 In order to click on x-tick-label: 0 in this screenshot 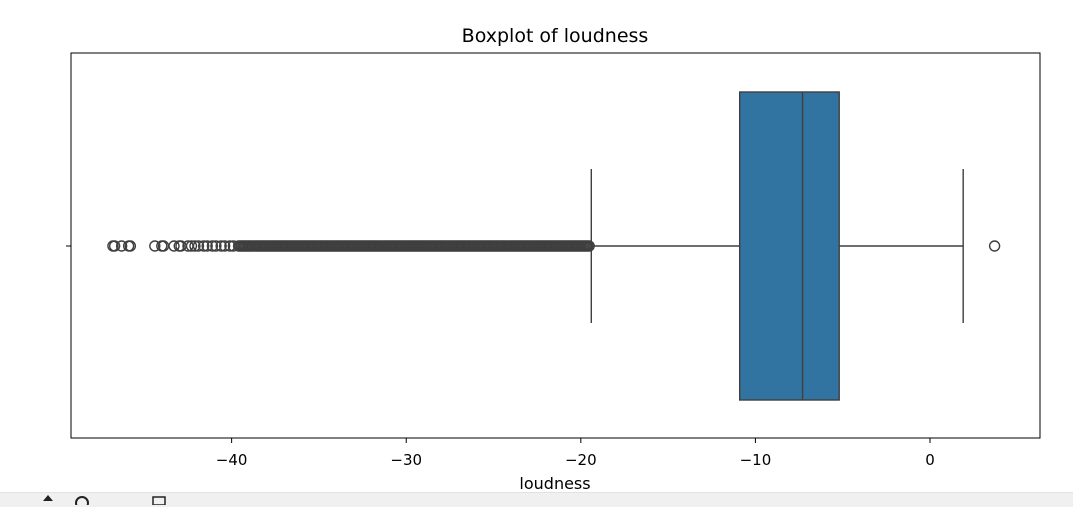, I will do `click(930, 460)`.